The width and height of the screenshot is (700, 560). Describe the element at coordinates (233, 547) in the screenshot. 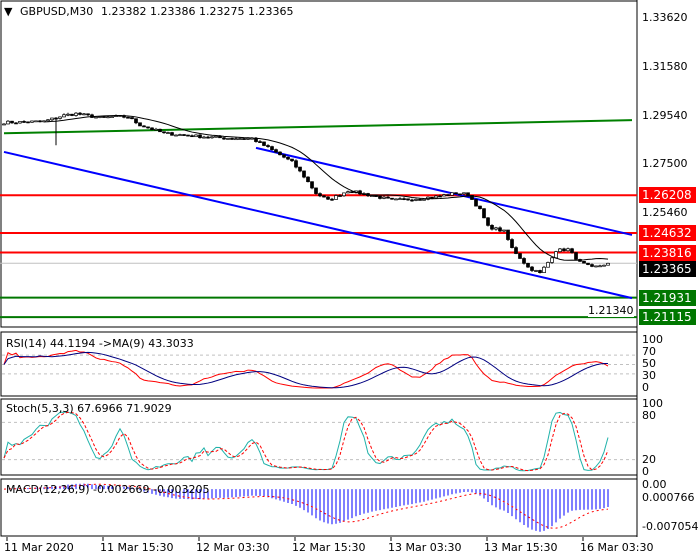

I see `time-axis-label: 12 Mar 03:30` at that location.